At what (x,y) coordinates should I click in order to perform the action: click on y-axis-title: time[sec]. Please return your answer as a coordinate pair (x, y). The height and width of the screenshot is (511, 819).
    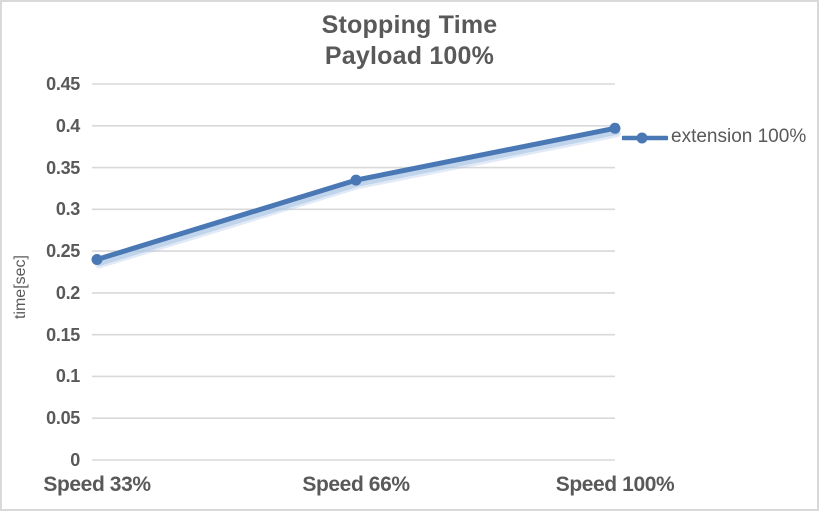
    Looking at the image, I should click on (20, 287).